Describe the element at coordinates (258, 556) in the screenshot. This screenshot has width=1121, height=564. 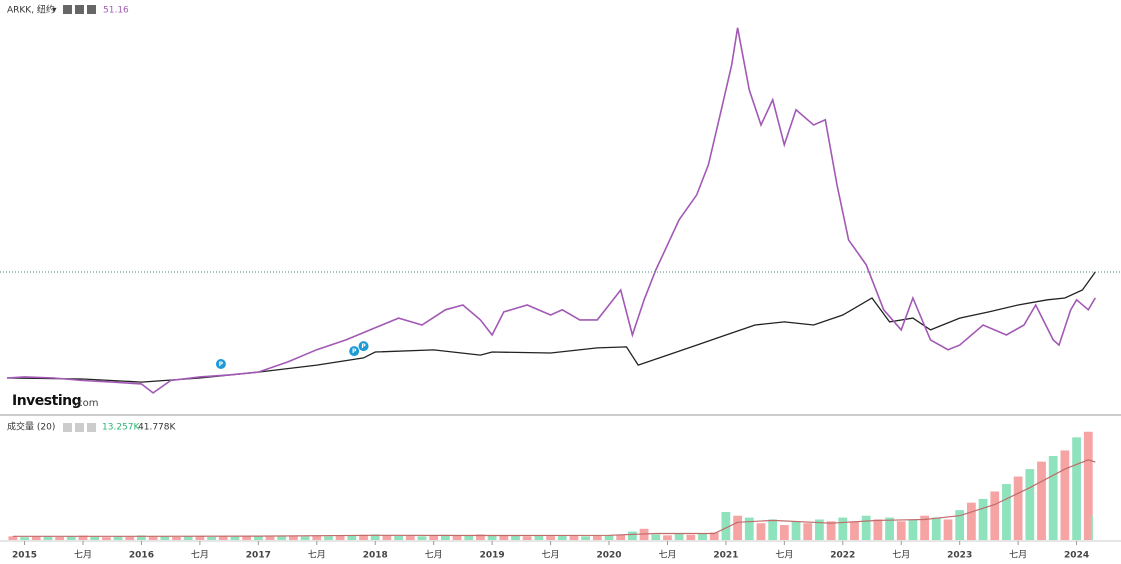
I see `x-tick-label: 2017` at that location.